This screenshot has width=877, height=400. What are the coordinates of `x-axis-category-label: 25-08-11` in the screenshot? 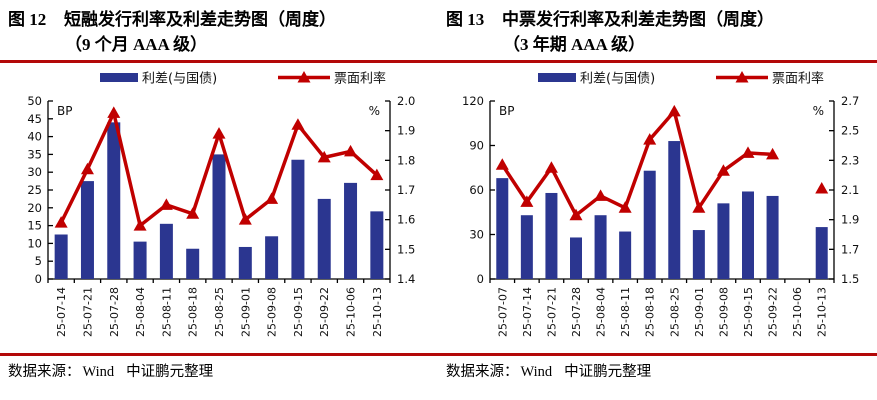 It's located at (625, 312).